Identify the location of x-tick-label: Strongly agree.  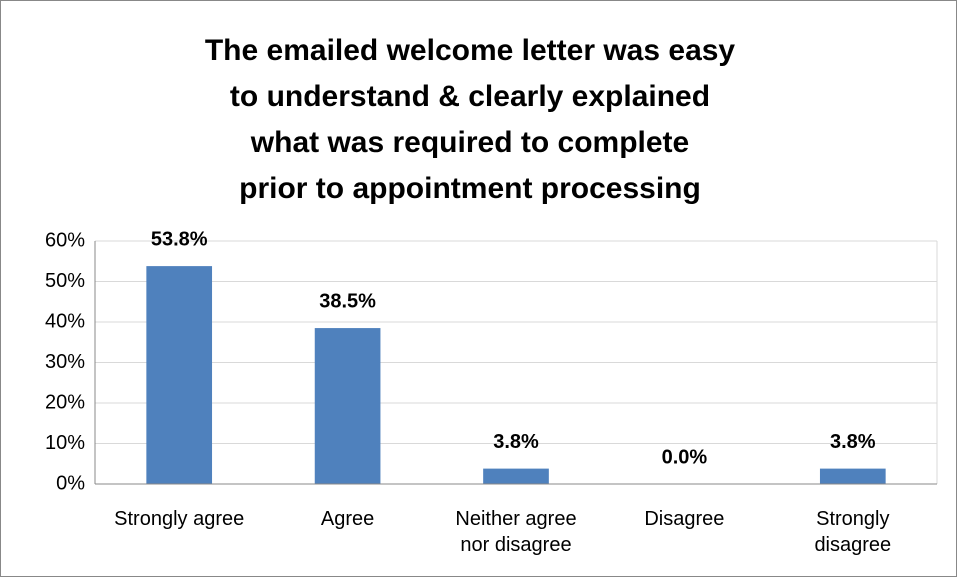
(179, 519).